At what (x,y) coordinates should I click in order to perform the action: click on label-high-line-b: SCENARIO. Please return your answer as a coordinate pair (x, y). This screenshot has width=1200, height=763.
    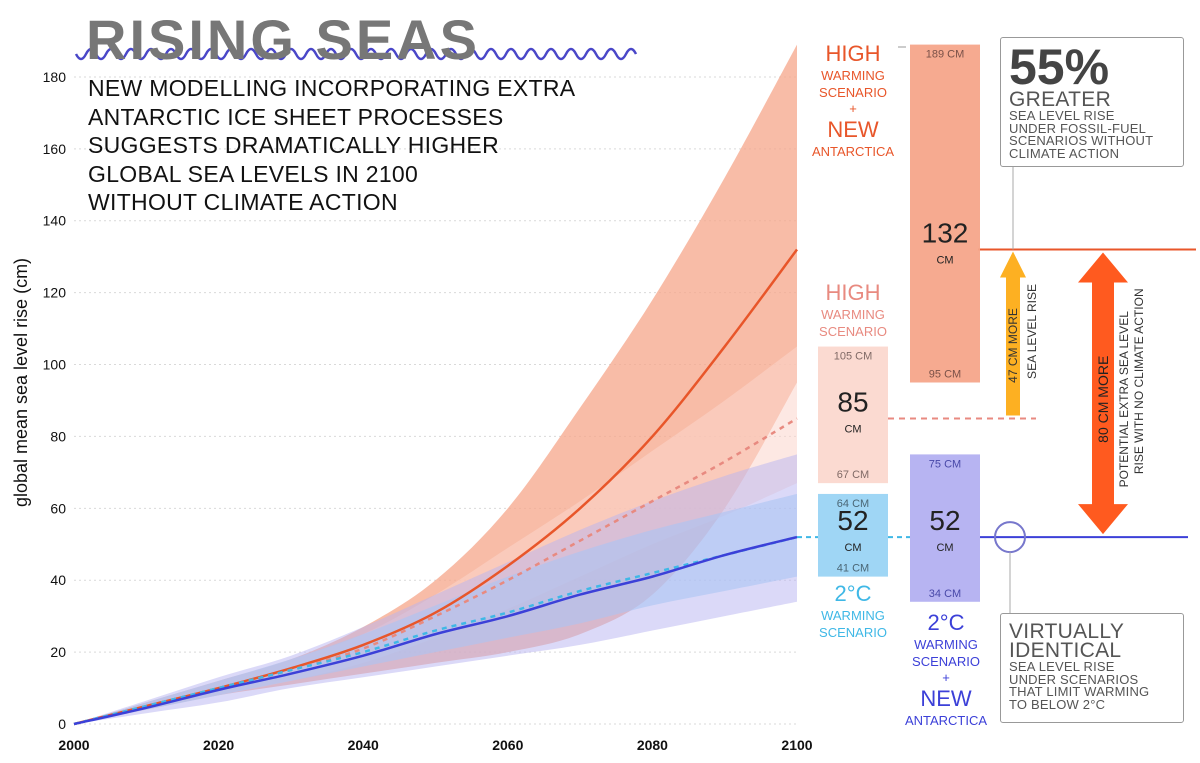
    Looking at the image, I should click on (853, 331).